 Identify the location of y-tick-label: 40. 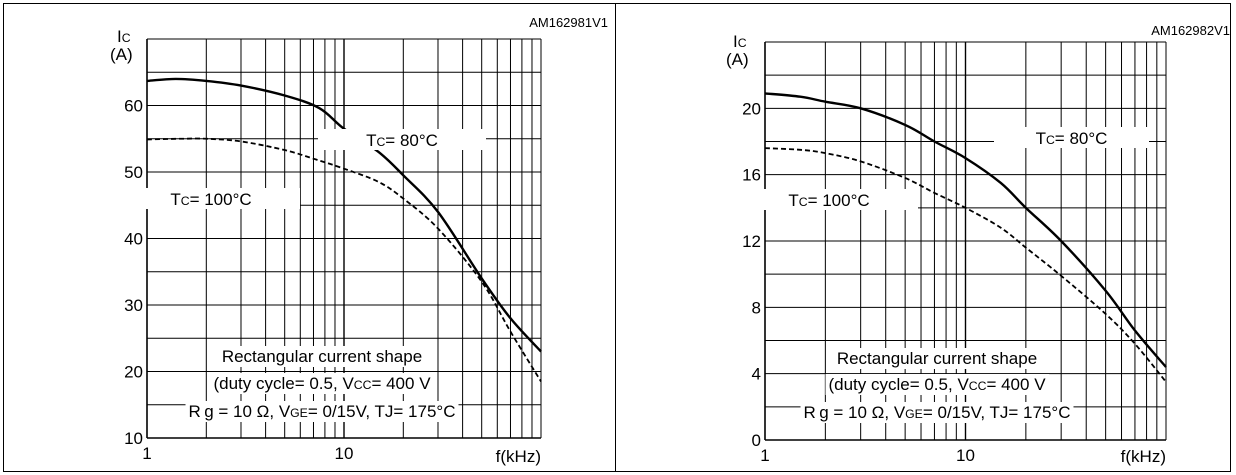
(133, 239).